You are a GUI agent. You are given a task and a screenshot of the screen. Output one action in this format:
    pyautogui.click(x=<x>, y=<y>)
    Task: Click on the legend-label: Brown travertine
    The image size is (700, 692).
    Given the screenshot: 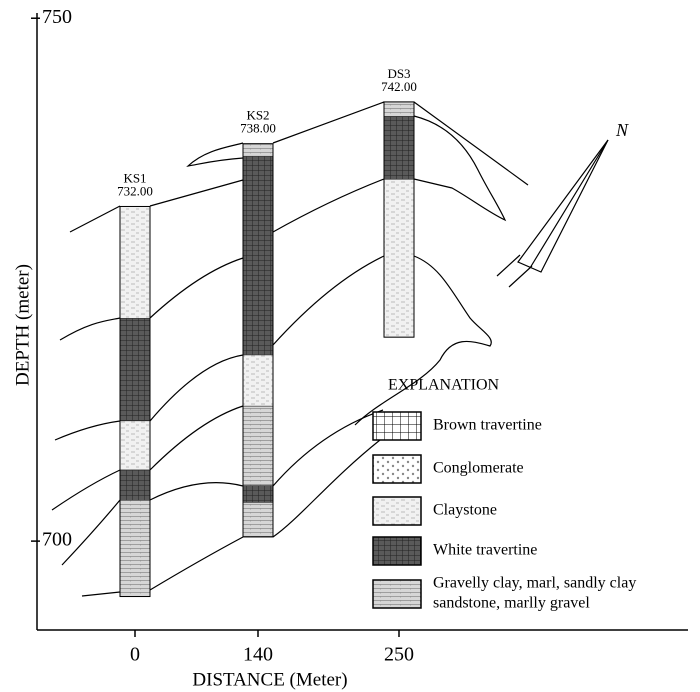 What is the action you would take?
    pyautogui.click(x=487, y=425)
    